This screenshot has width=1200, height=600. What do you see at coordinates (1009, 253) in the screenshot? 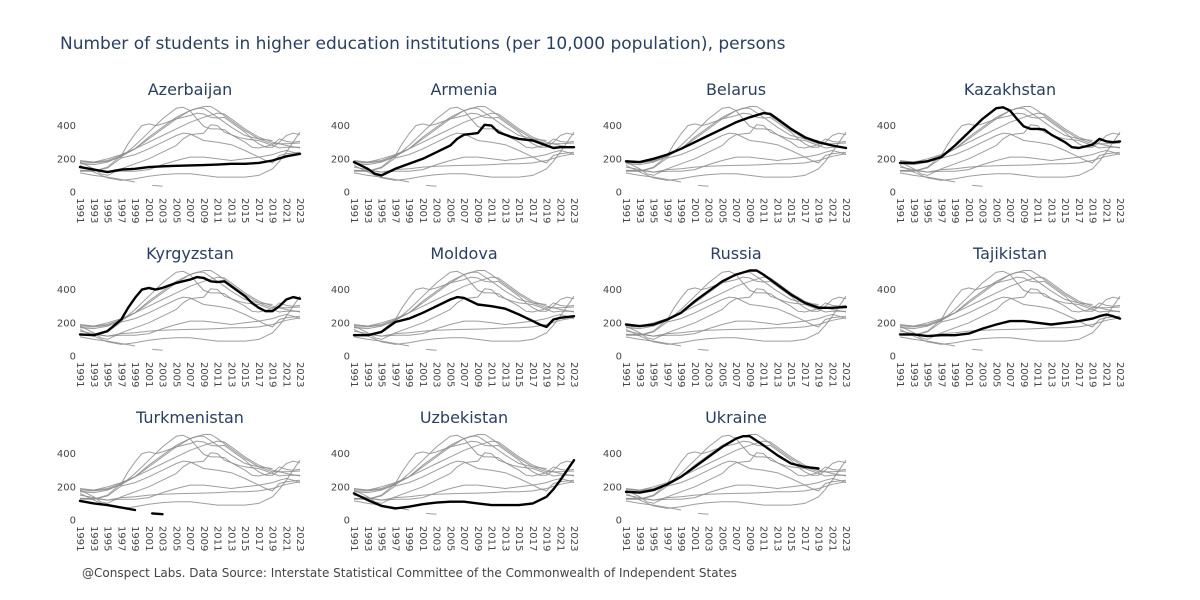
I see `panel-title-tajikistan: Tajikistan` at bounding box center [1009, 253].